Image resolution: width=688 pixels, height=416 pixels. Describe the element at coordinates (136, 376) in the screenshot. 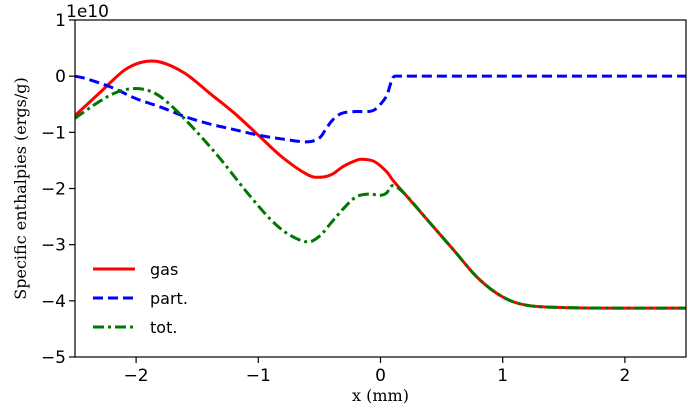

I see `x-tick-label: −2` at that location.